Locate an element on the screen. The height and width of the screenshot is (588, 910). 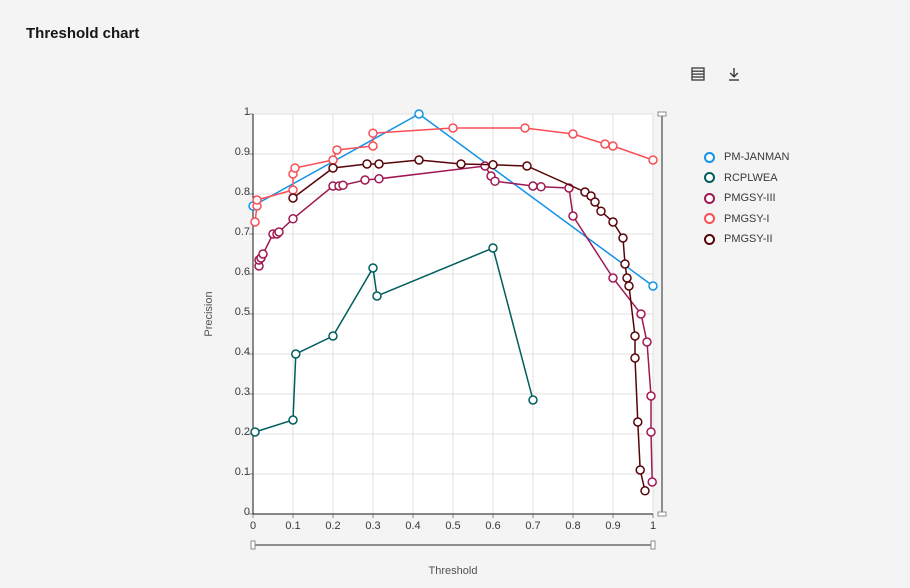
legend-label: PM-JANMAN is located at coordinates (757, 157).